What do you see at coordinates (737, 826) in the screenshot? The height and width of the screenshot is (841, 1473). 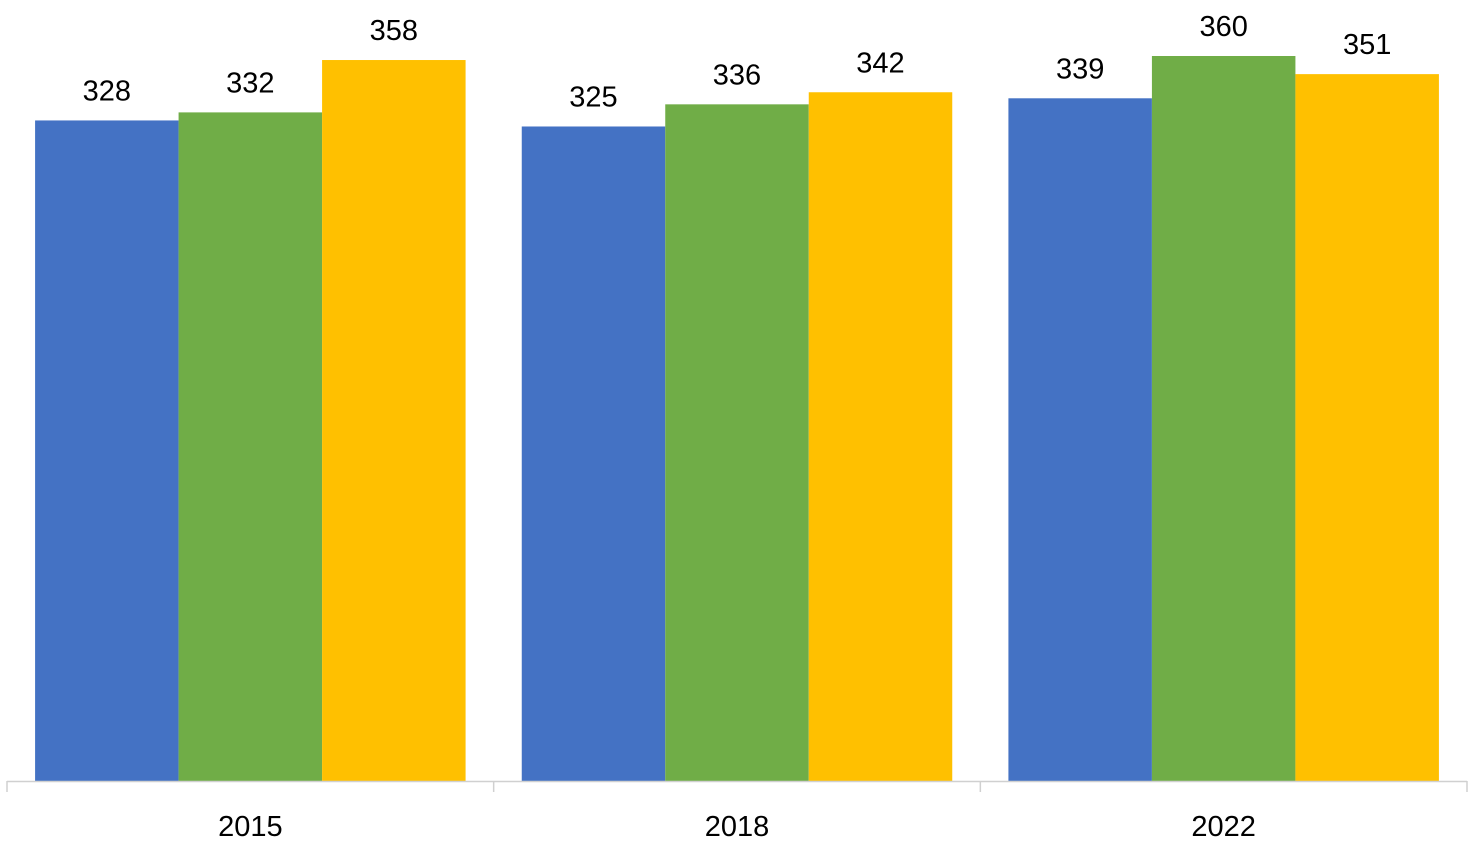 I see `x-tick-label-2018: 2018` at bounding box center [737, 826].